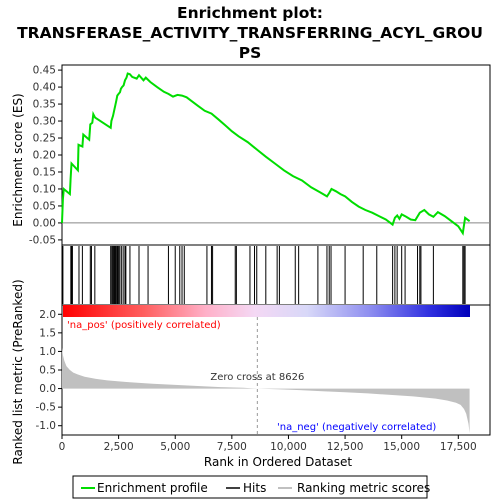 The width and height of the screenshot is (500, 500). What do you see at coordinates (266, 311) in the screenshot?
I see `rank-color-bar` at bounding box center [266, 311].